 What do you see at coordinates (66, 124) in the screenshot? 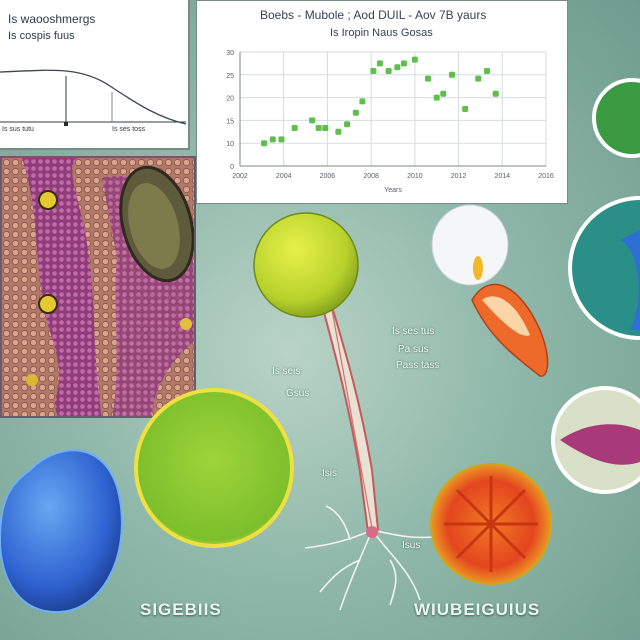
I see `growth-curve-marker-dot` at bounding box center [66, 124].